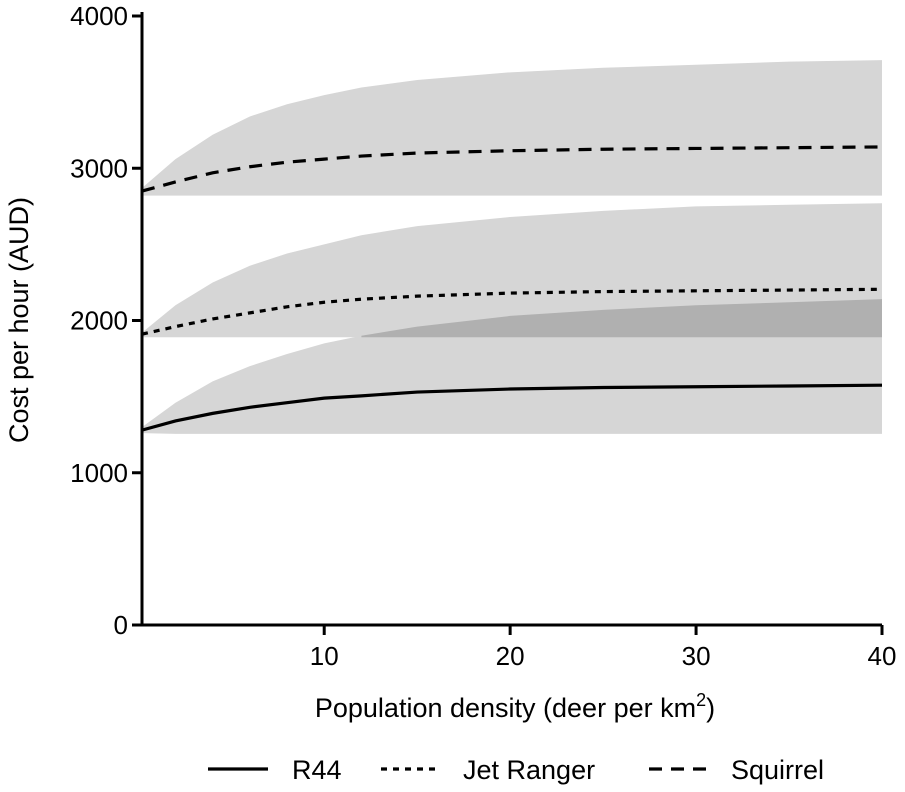 The width and height of the screenshot is (905, 792). What do you see at coordinates (512, 407) in the screenshot?
I see `line-r44` at bounding box center [512, 407].